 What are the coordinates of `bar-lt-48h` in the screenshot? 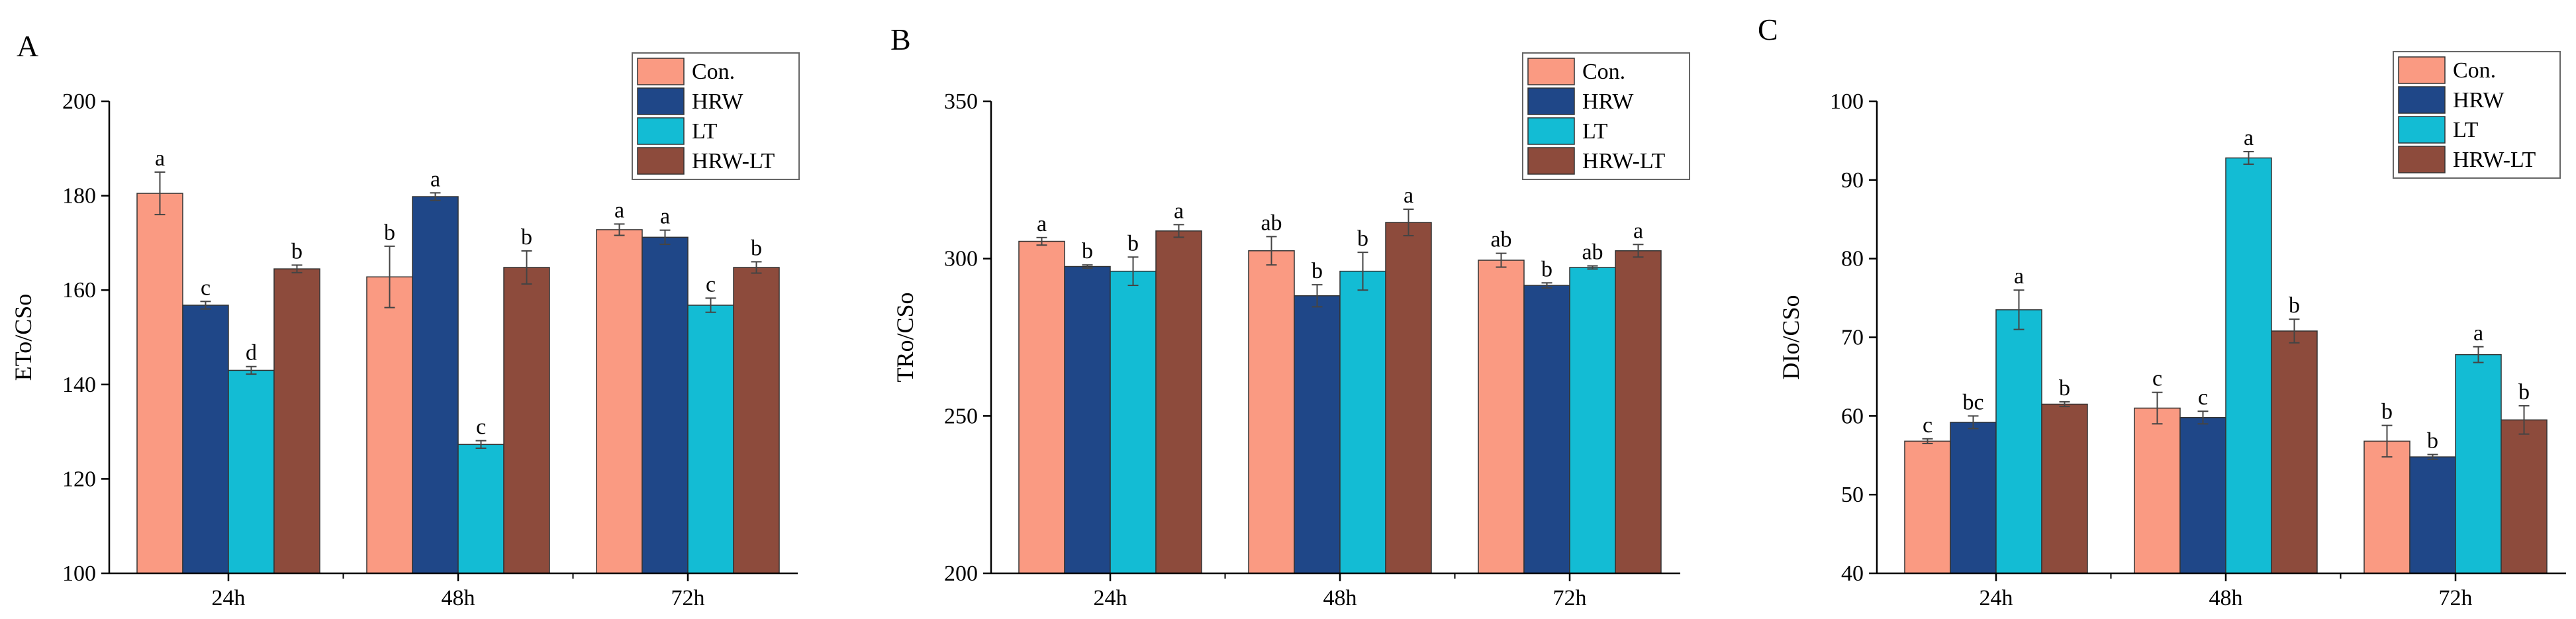 It's located at (480, 509).